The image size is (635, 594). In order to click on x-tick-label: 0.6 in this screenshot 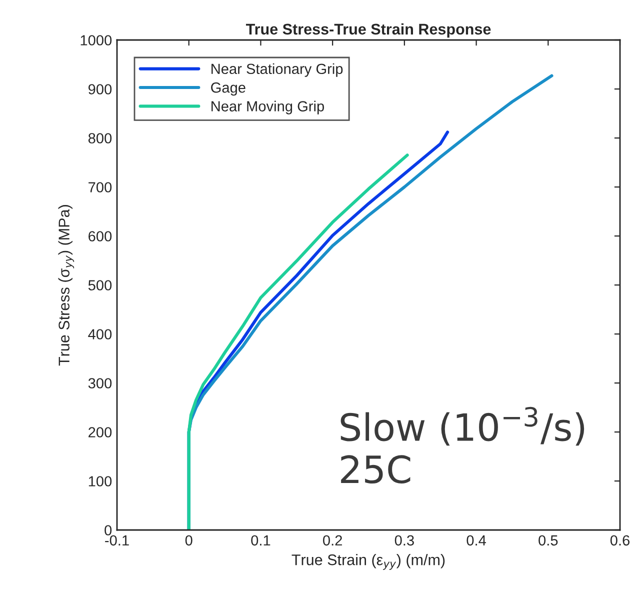, I will do `click(620, 540)`.